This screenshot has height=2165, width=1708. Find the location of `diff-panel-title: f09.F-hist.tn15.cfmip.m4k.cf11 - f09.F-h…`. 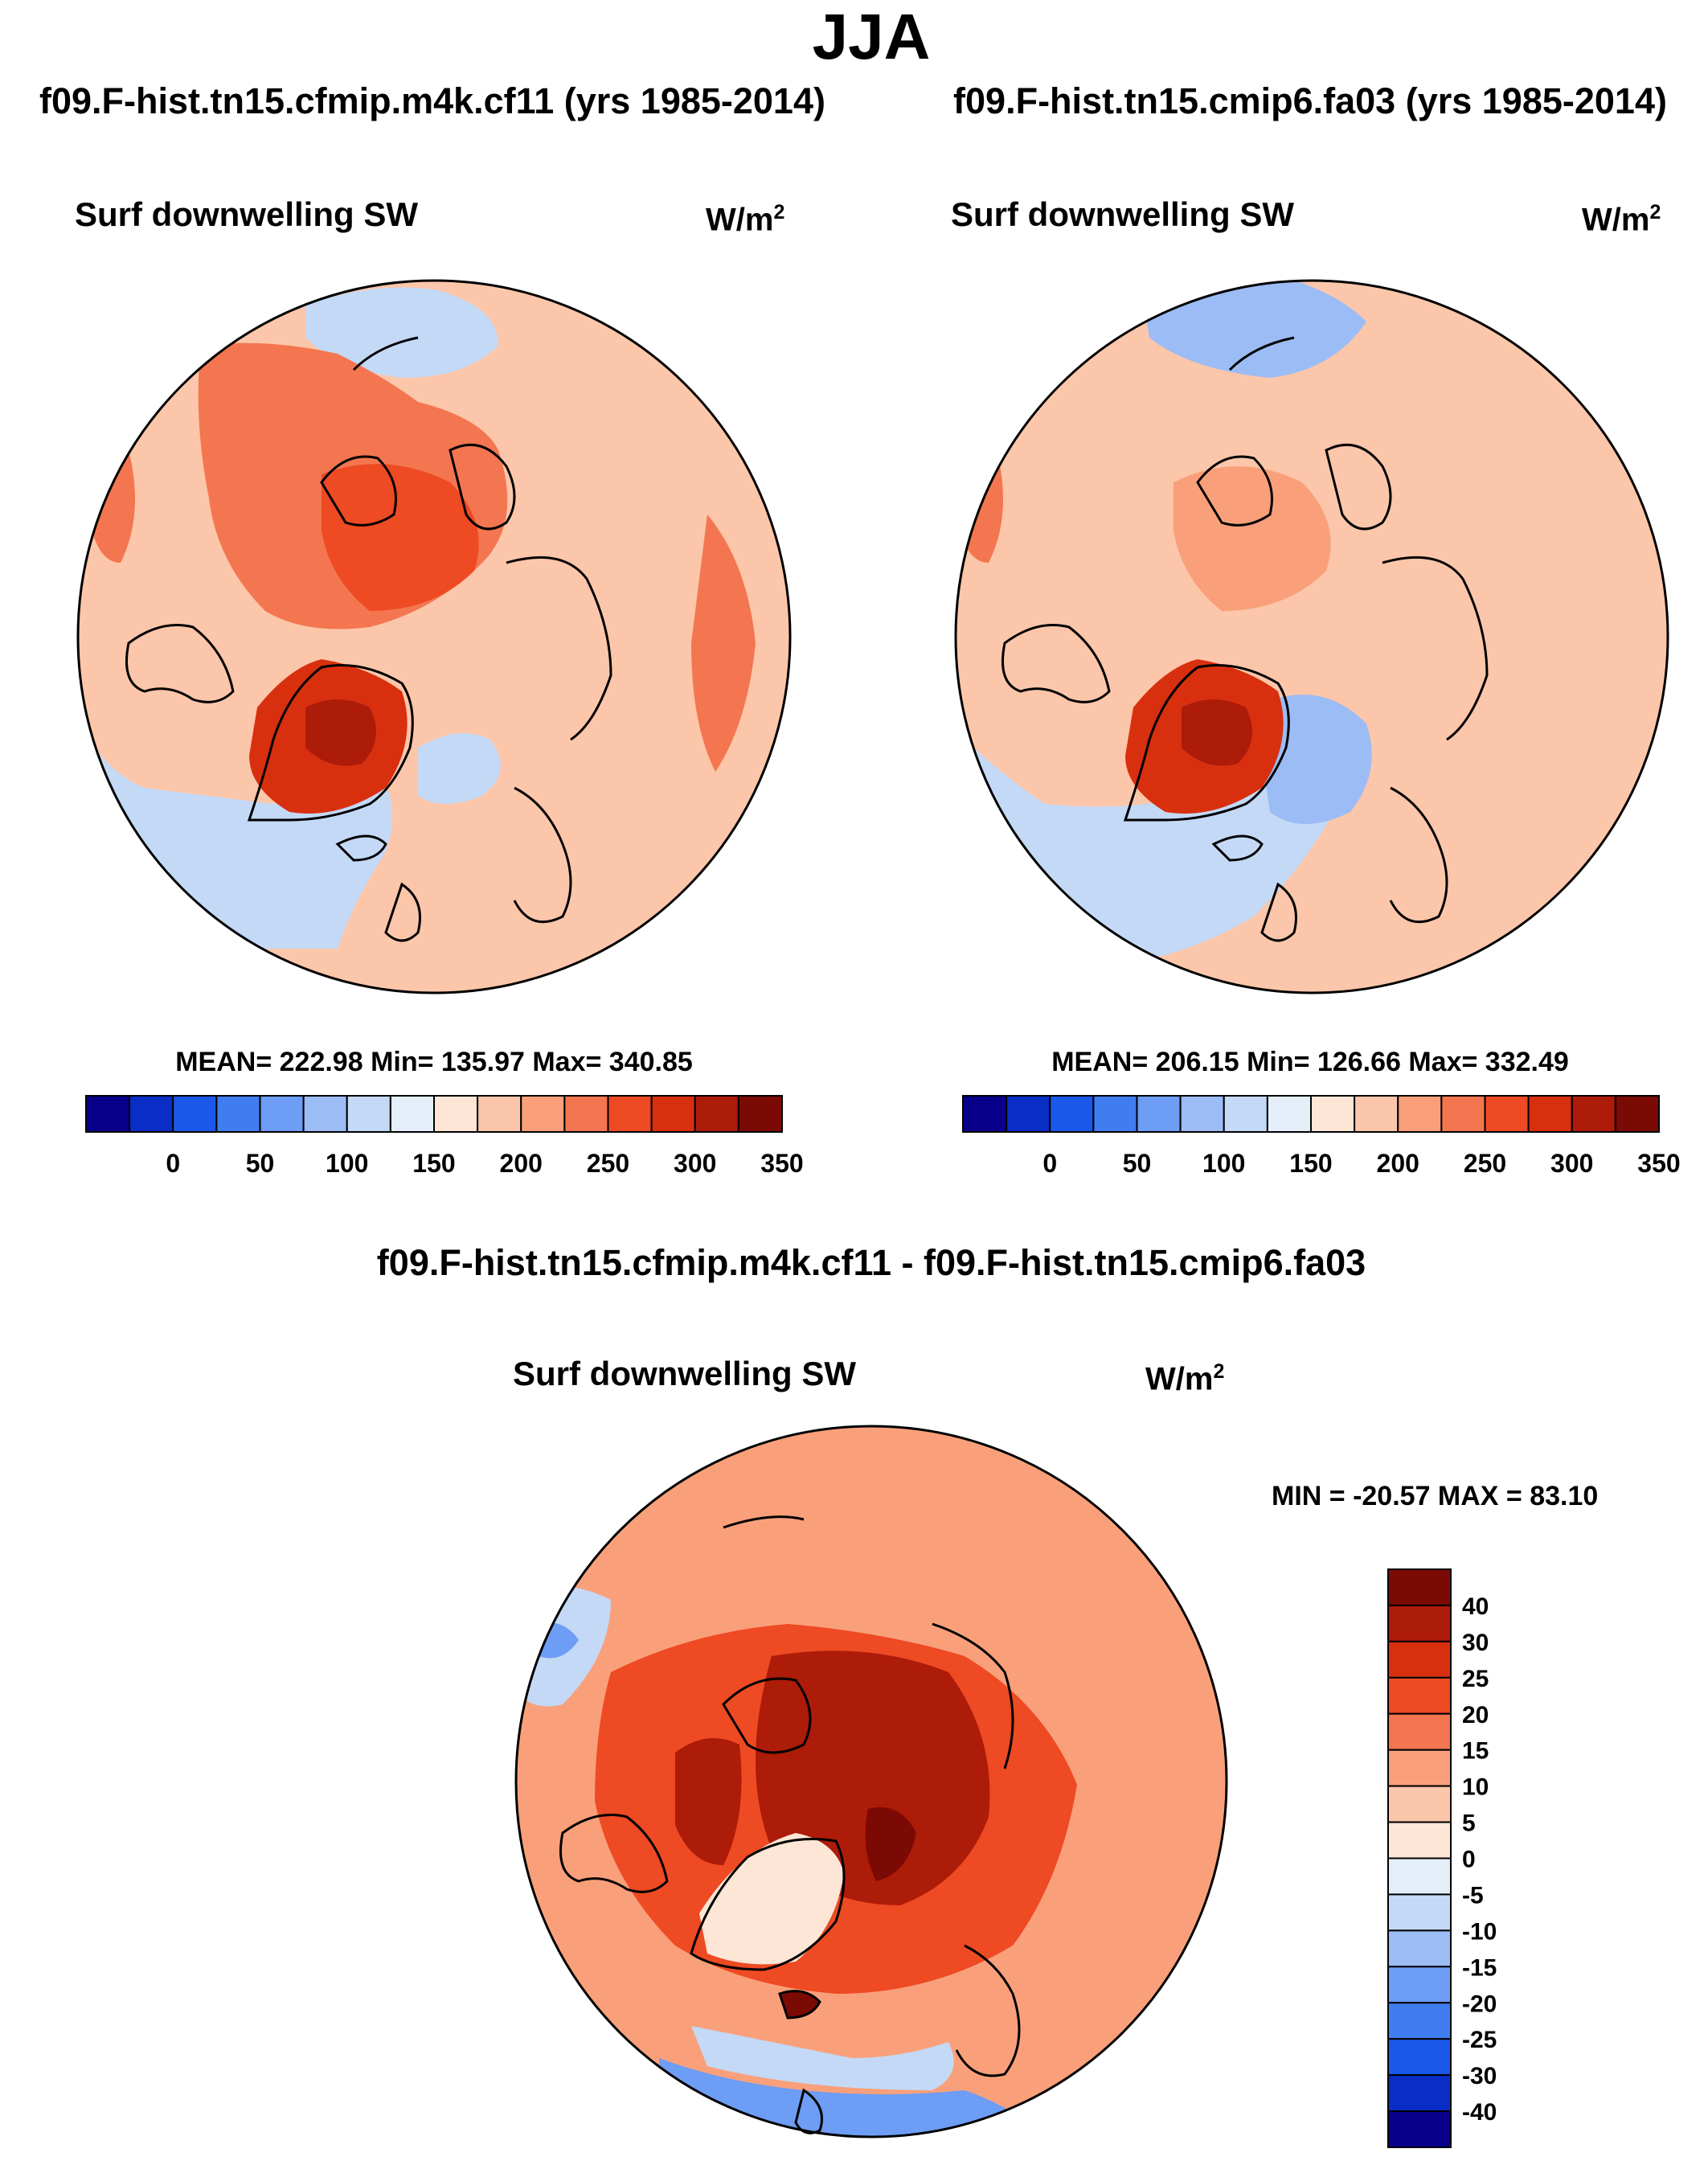

diff-panel-title: f09.F-hist.tn15.cfmip.m4k.cf11 - f09.F-h… is located at coordinates (871, 1262).